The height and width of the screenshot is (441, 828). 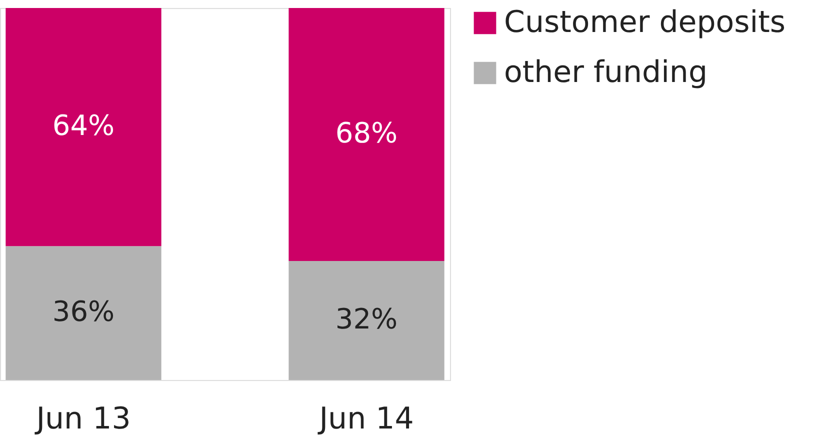 I want to click on legend-label: other funding, so click(x=606, y=72).